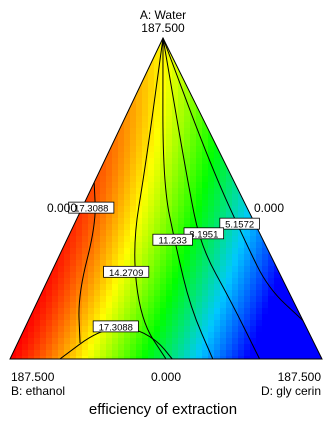  Describe the element at coordinates (163, 15) in the screenshot. I see `vertex-a-label: A: Water` at that location.